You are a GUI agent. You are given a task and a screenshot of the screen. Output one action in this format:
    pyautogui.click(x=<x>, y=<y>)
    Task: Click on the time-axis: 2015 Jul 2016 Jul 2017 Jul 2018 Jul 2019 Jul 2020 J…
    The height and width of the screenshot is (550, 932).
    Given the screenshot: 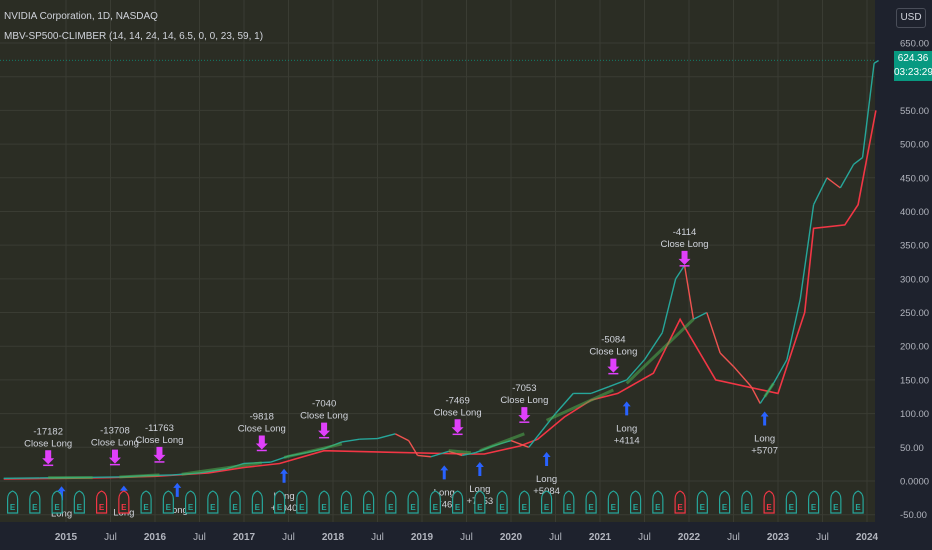 What is the action you would take?
    pyautogui.click(x=467, y=537)
    